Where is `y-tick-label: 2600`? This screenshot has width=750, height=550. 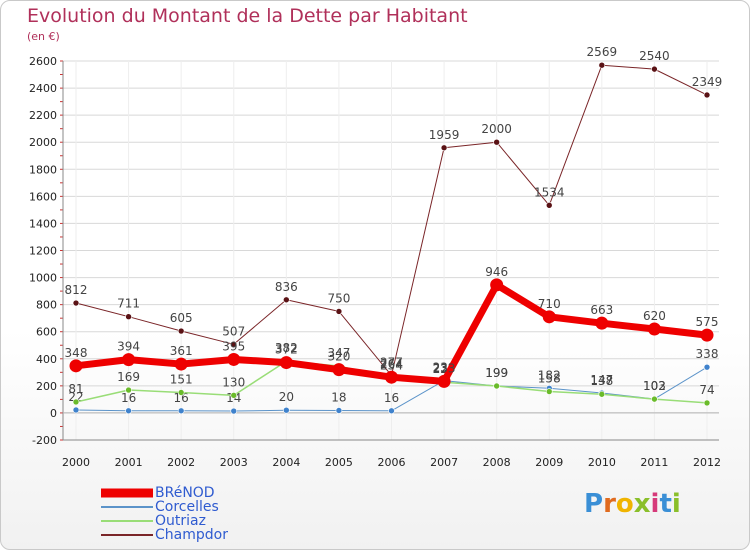 y-tick-label: 2600 is located at coordinates (43, 61).